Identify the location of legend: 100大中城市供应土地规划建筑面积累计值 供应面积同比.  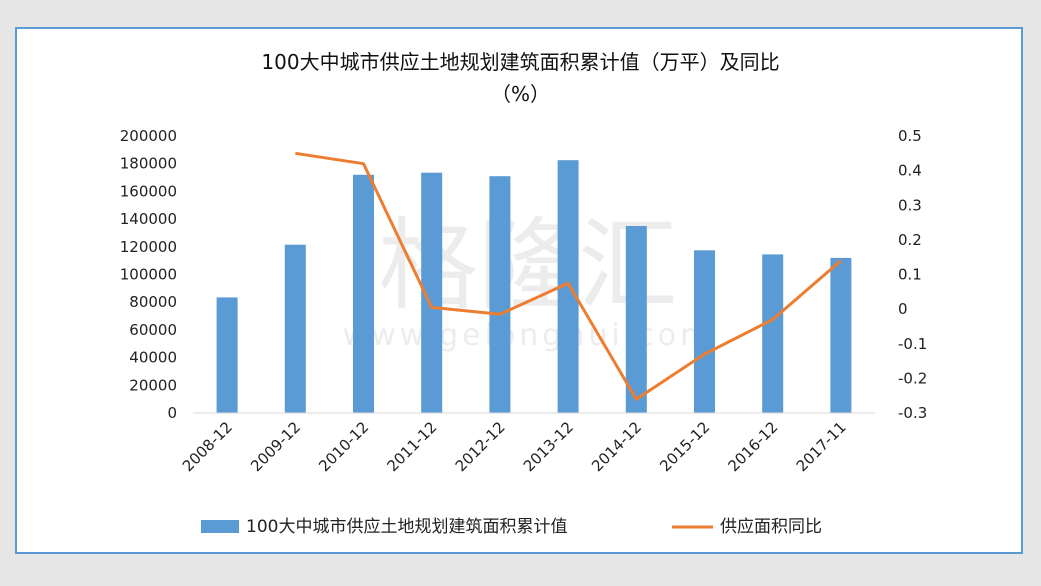
(511, 527).